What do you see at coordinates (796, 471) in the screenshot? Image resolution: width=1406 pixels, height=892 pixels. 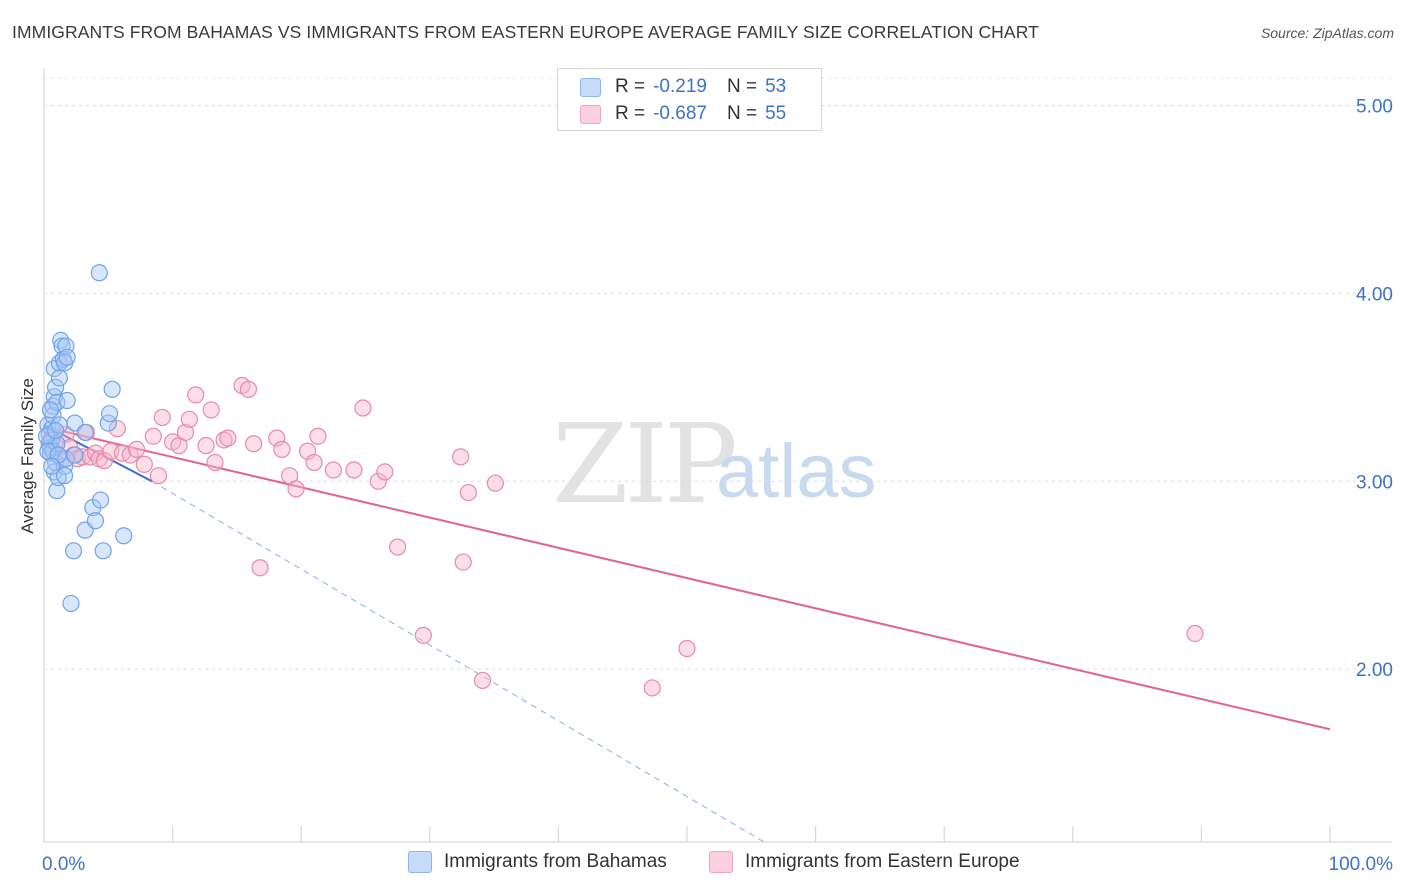 I see `watermark-atlas: atlas` at bounding box center [796, 471].